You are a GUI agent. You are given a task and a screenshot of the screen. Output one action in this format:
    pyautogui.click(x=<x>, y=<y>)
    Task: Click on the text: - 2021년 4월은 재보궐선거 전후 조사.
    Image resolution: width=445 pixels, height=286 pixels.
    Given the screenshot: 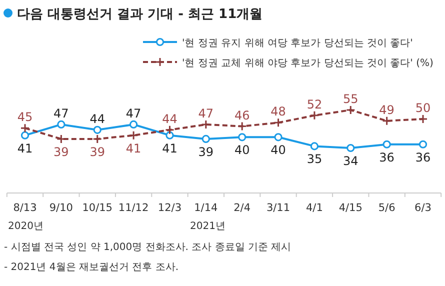 What is the action you would take?
    pyautogui.click(x=91, y=267)
    